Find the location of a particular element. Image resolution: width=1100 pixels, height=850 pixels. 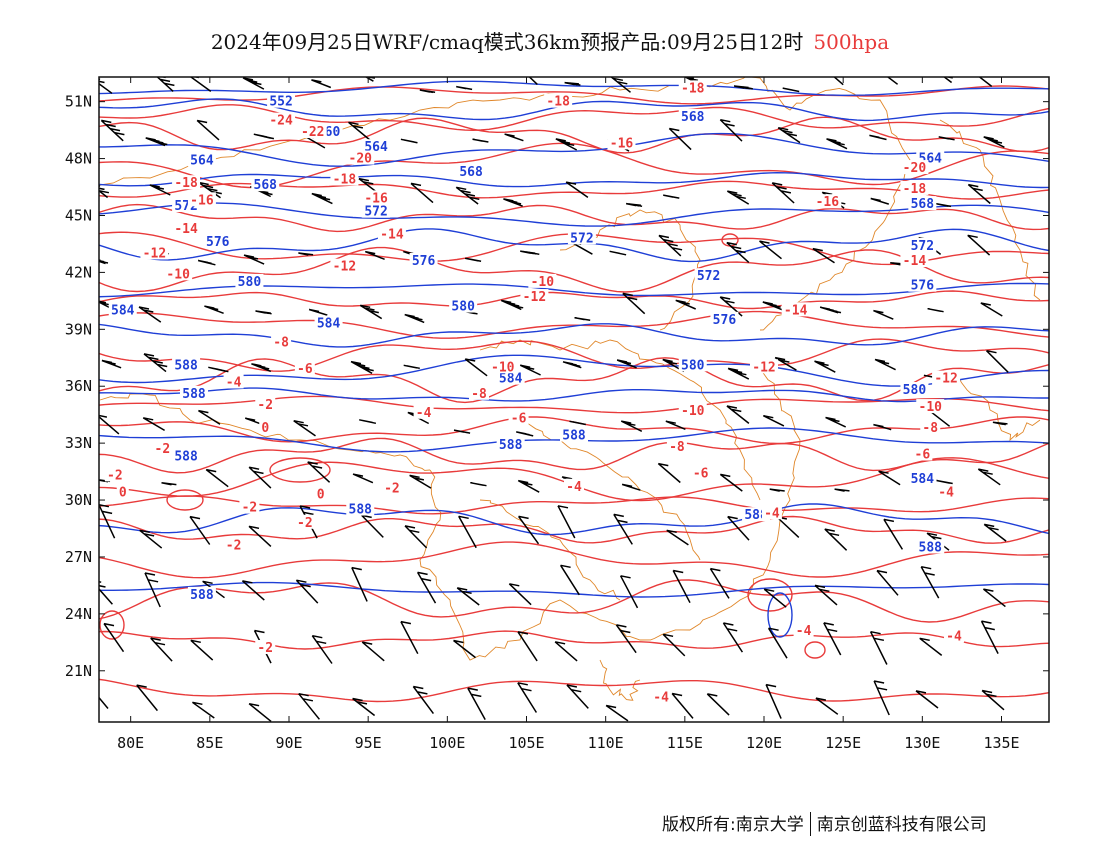

temperature-label: -20 is located at coordinates (915, 168).